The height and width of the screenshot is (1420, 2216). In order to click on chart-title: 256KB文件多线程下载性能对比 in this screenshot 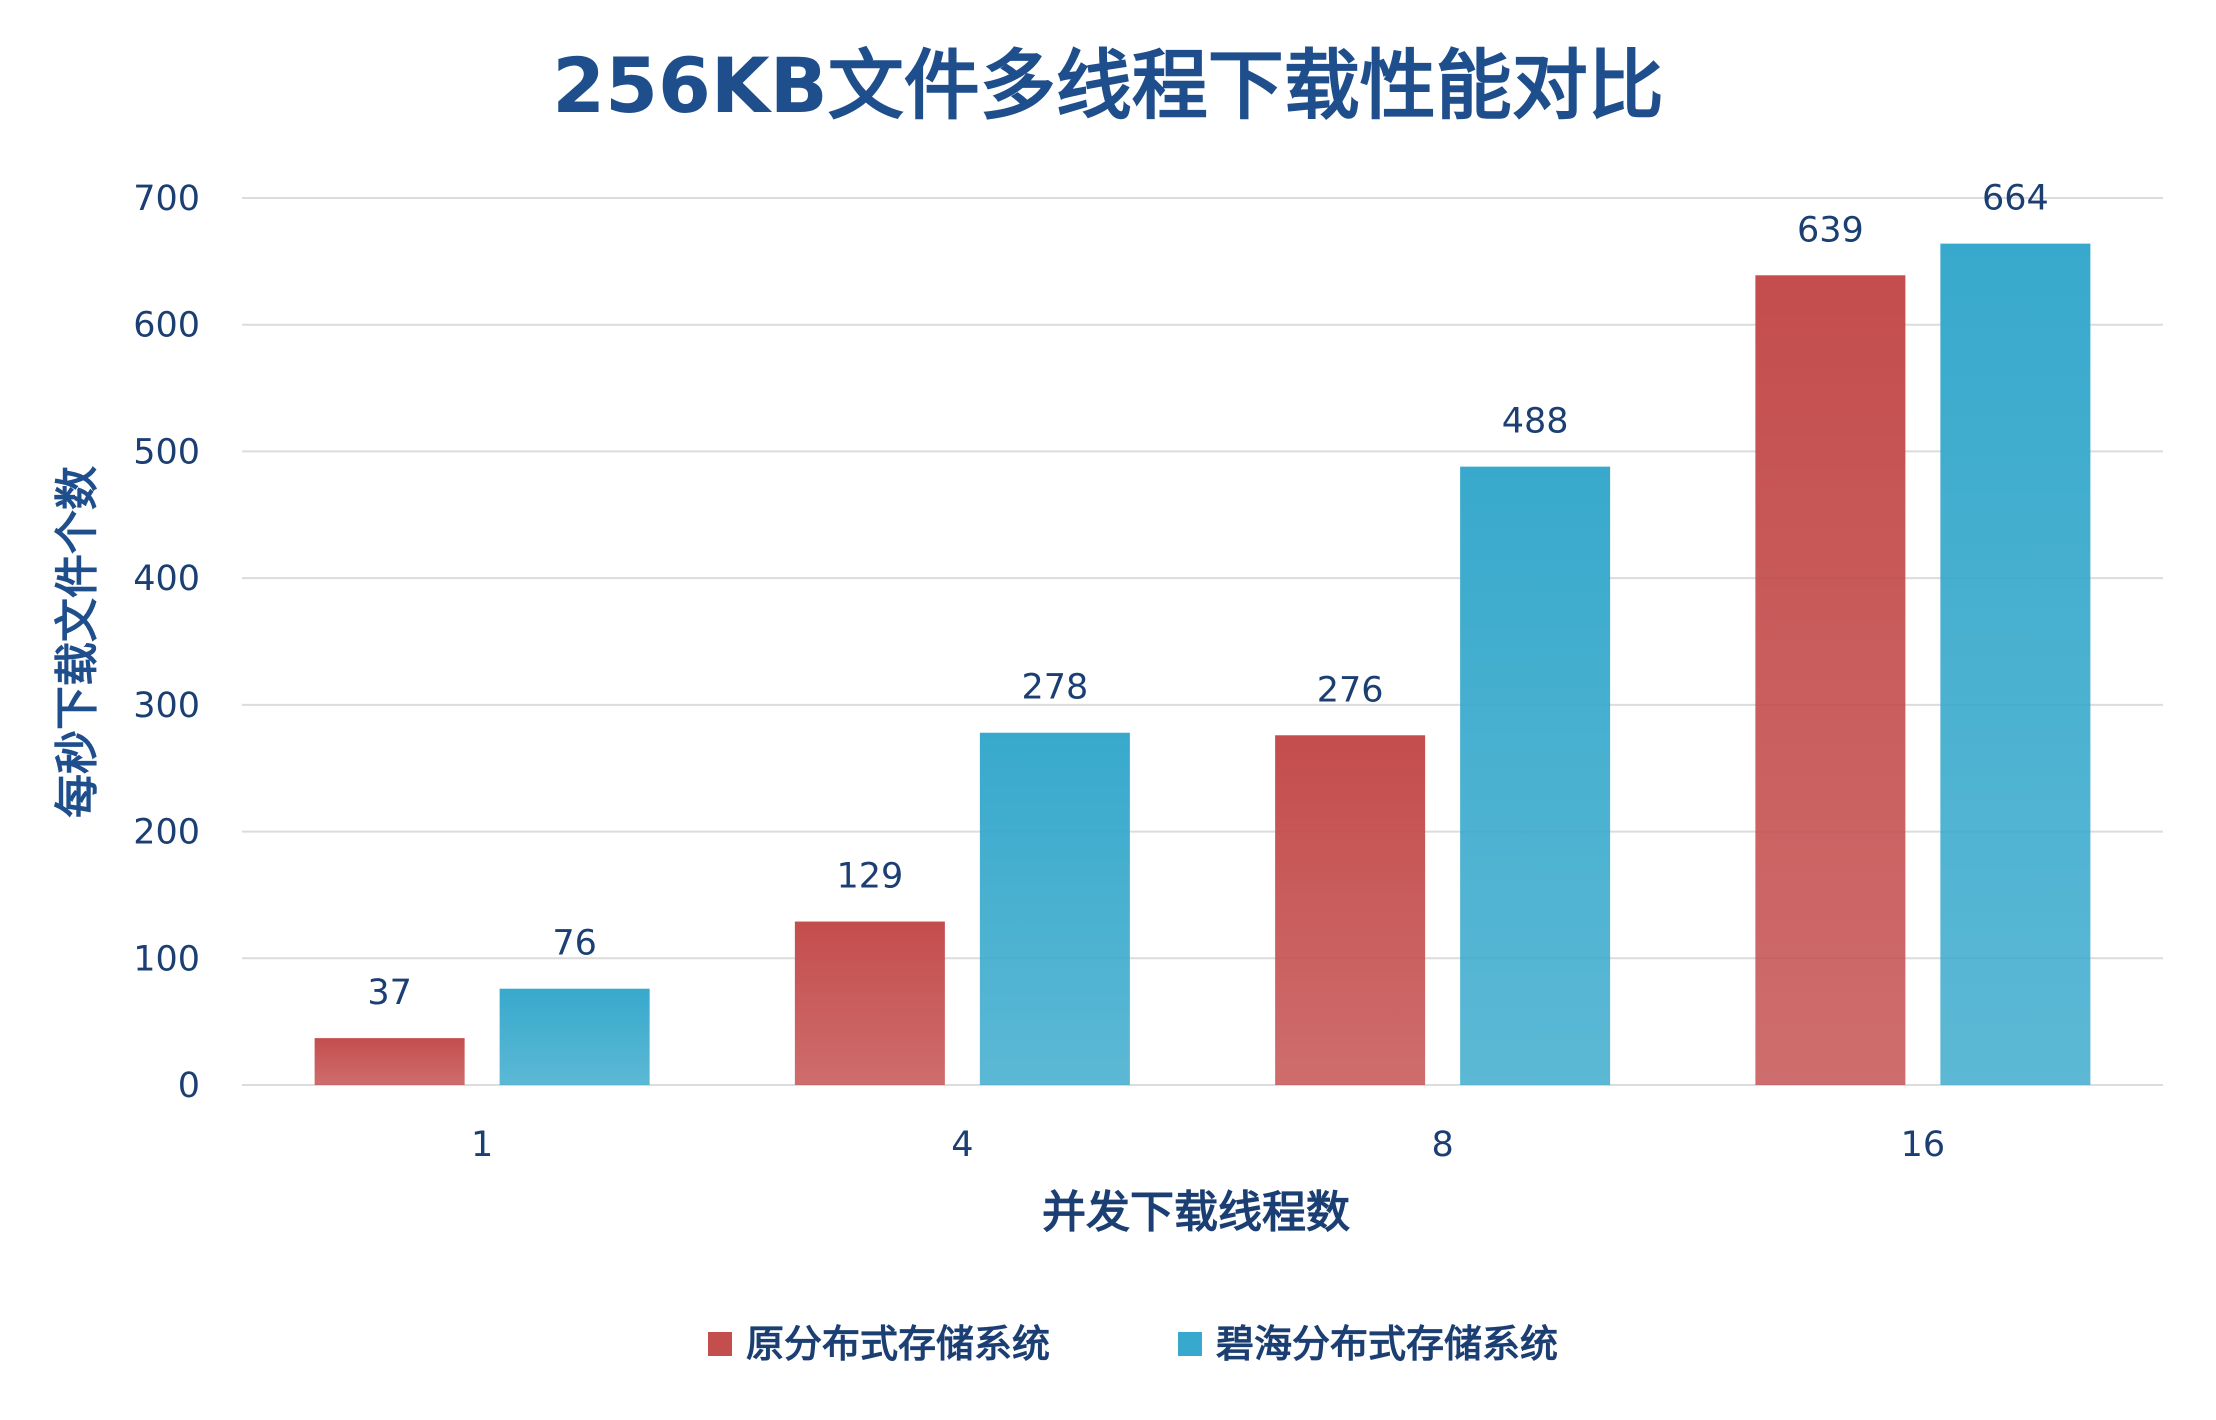, I will do `click(1107, 85)`.